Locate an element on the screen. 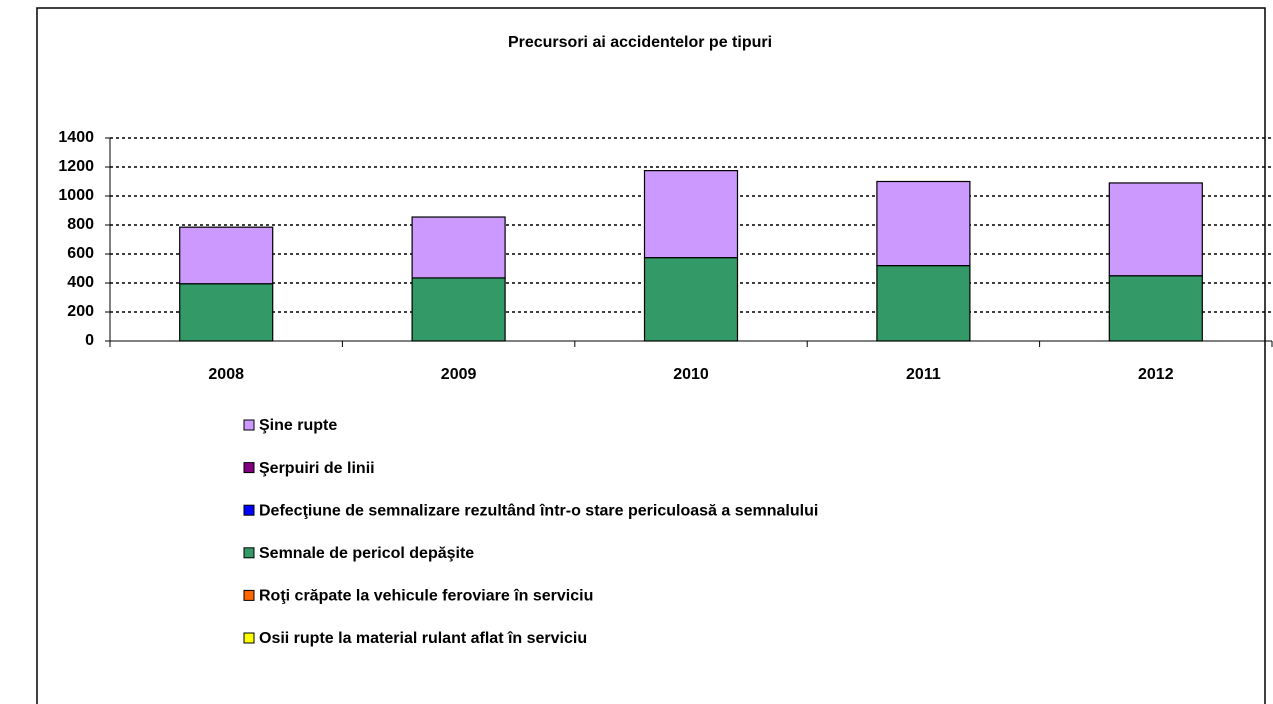  x-tick-label: 2009 is located at coordinates (459, 374).